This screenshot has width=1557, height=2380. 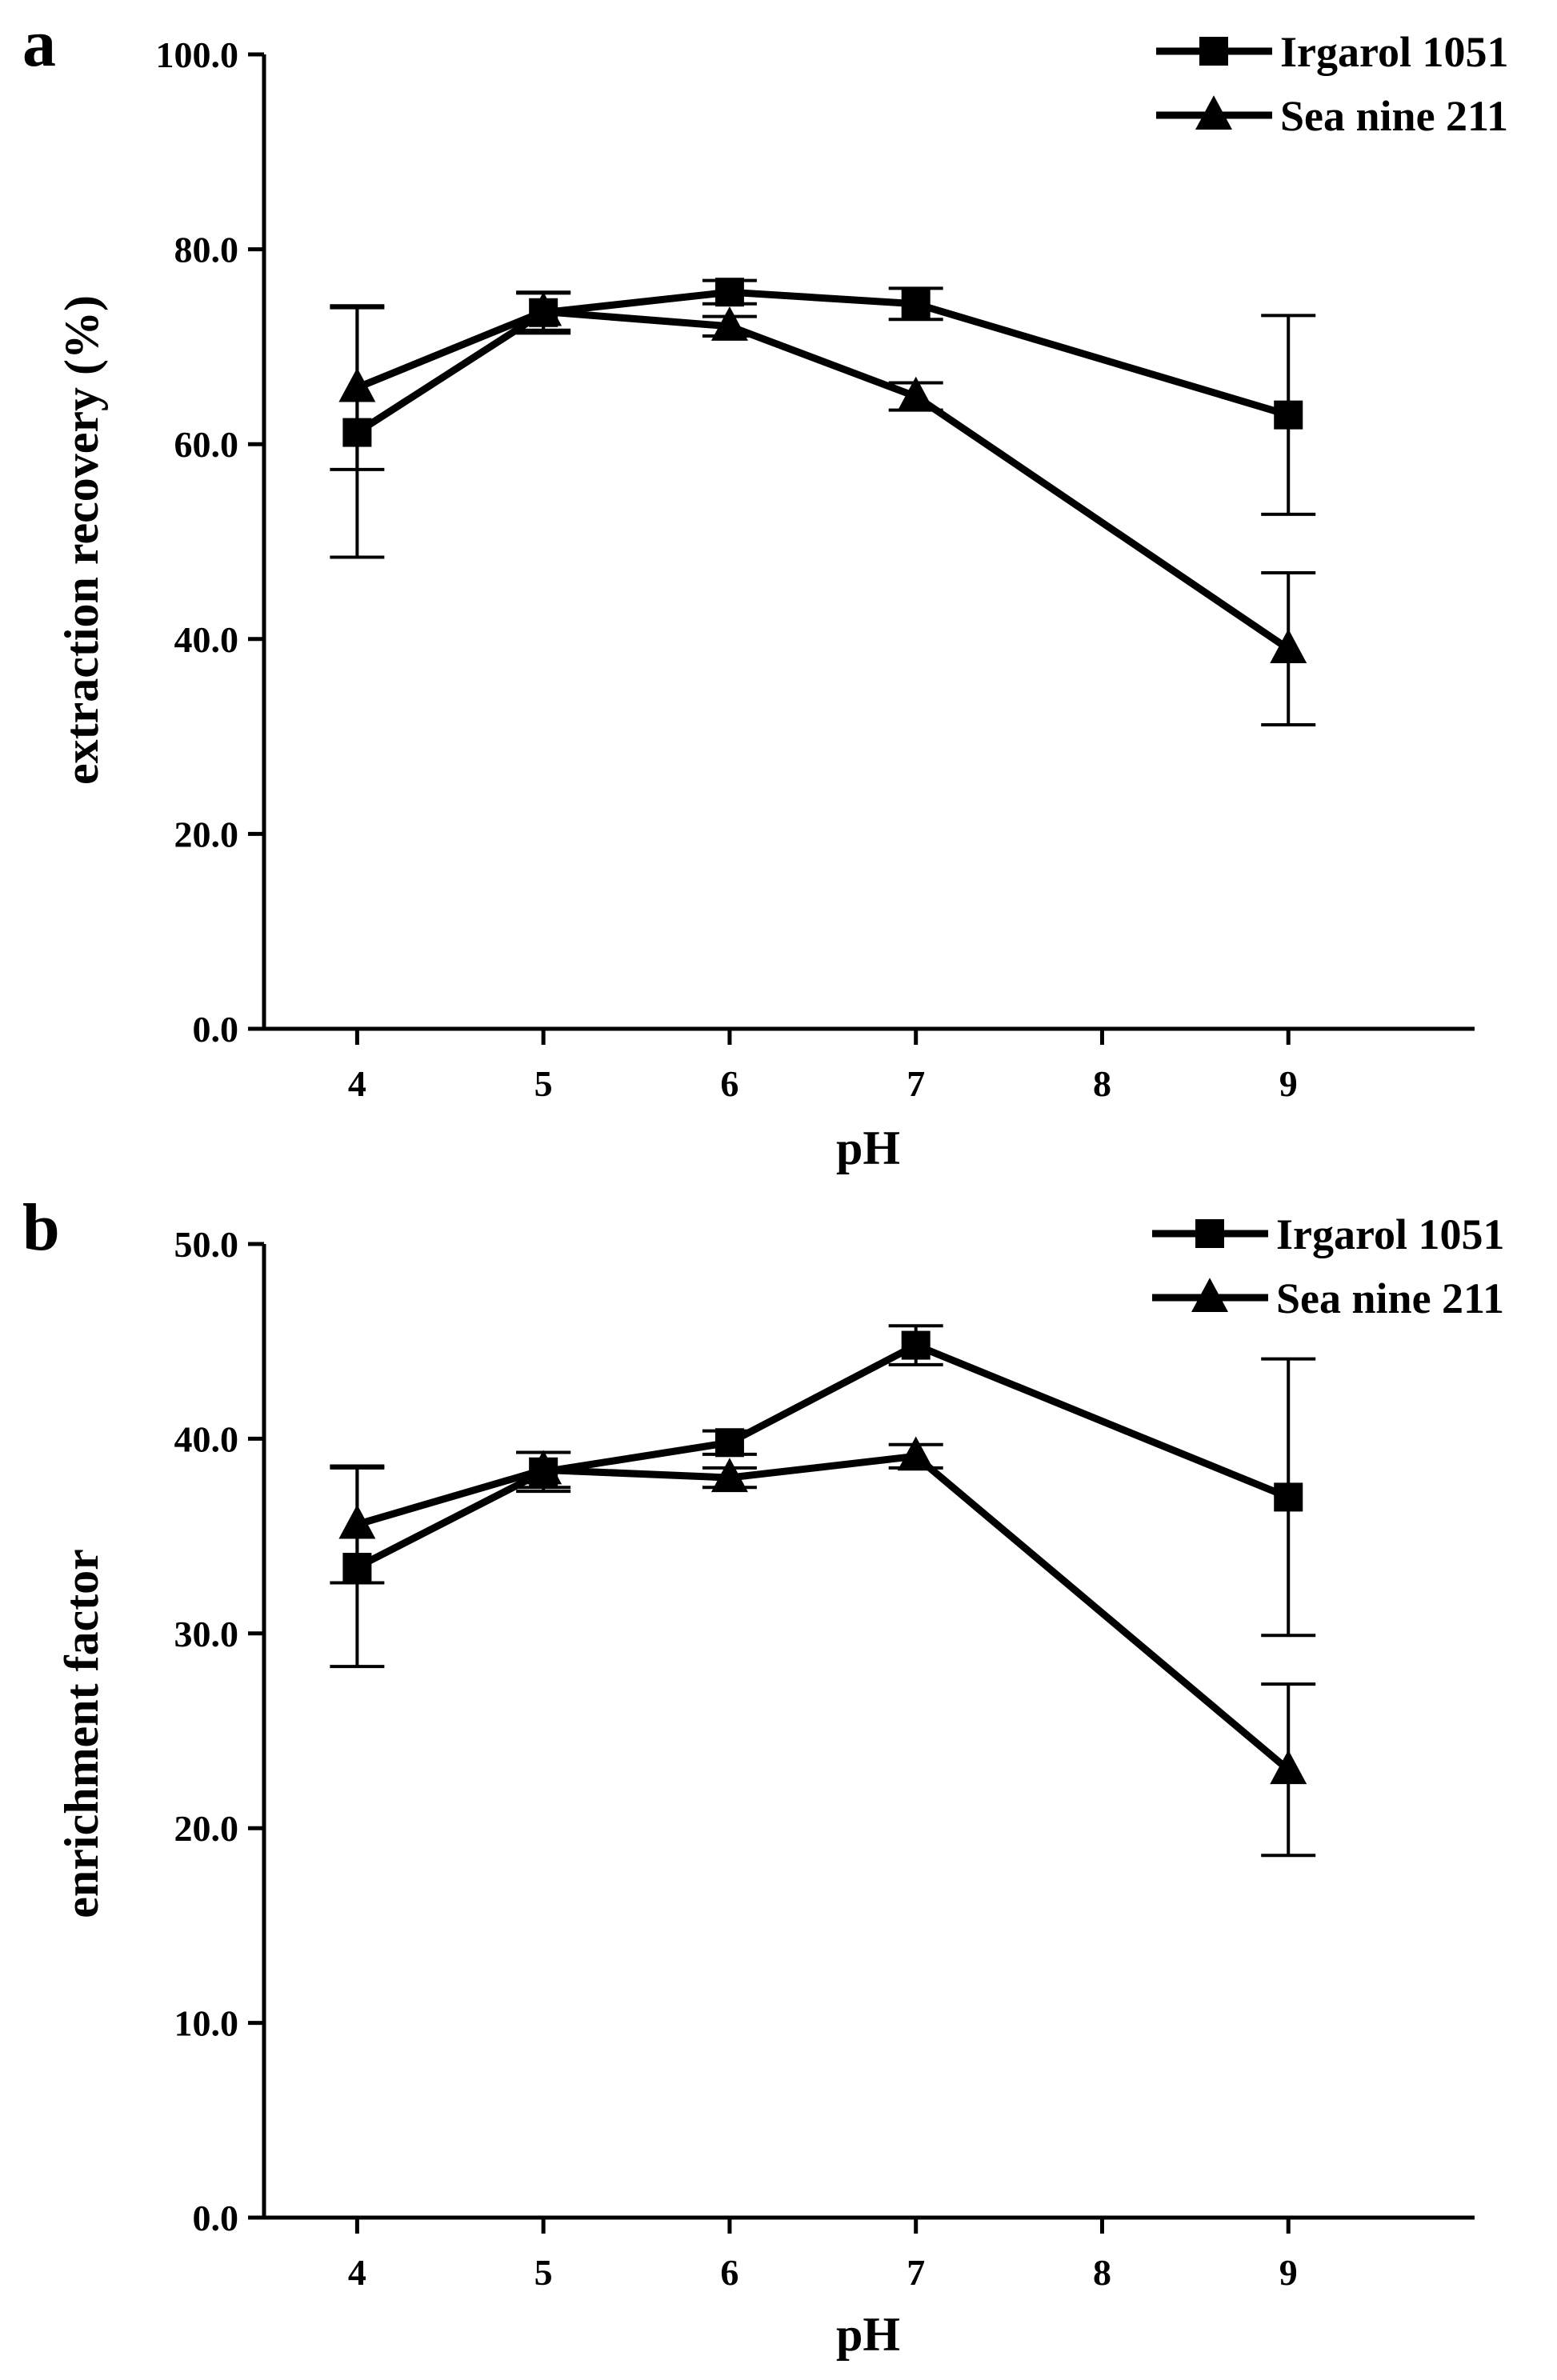 What do you see at coordinates (824, 1612) in the screenshot?
I see `panel-b-sea-nine-211-line` at bounding box center [824, 1612].